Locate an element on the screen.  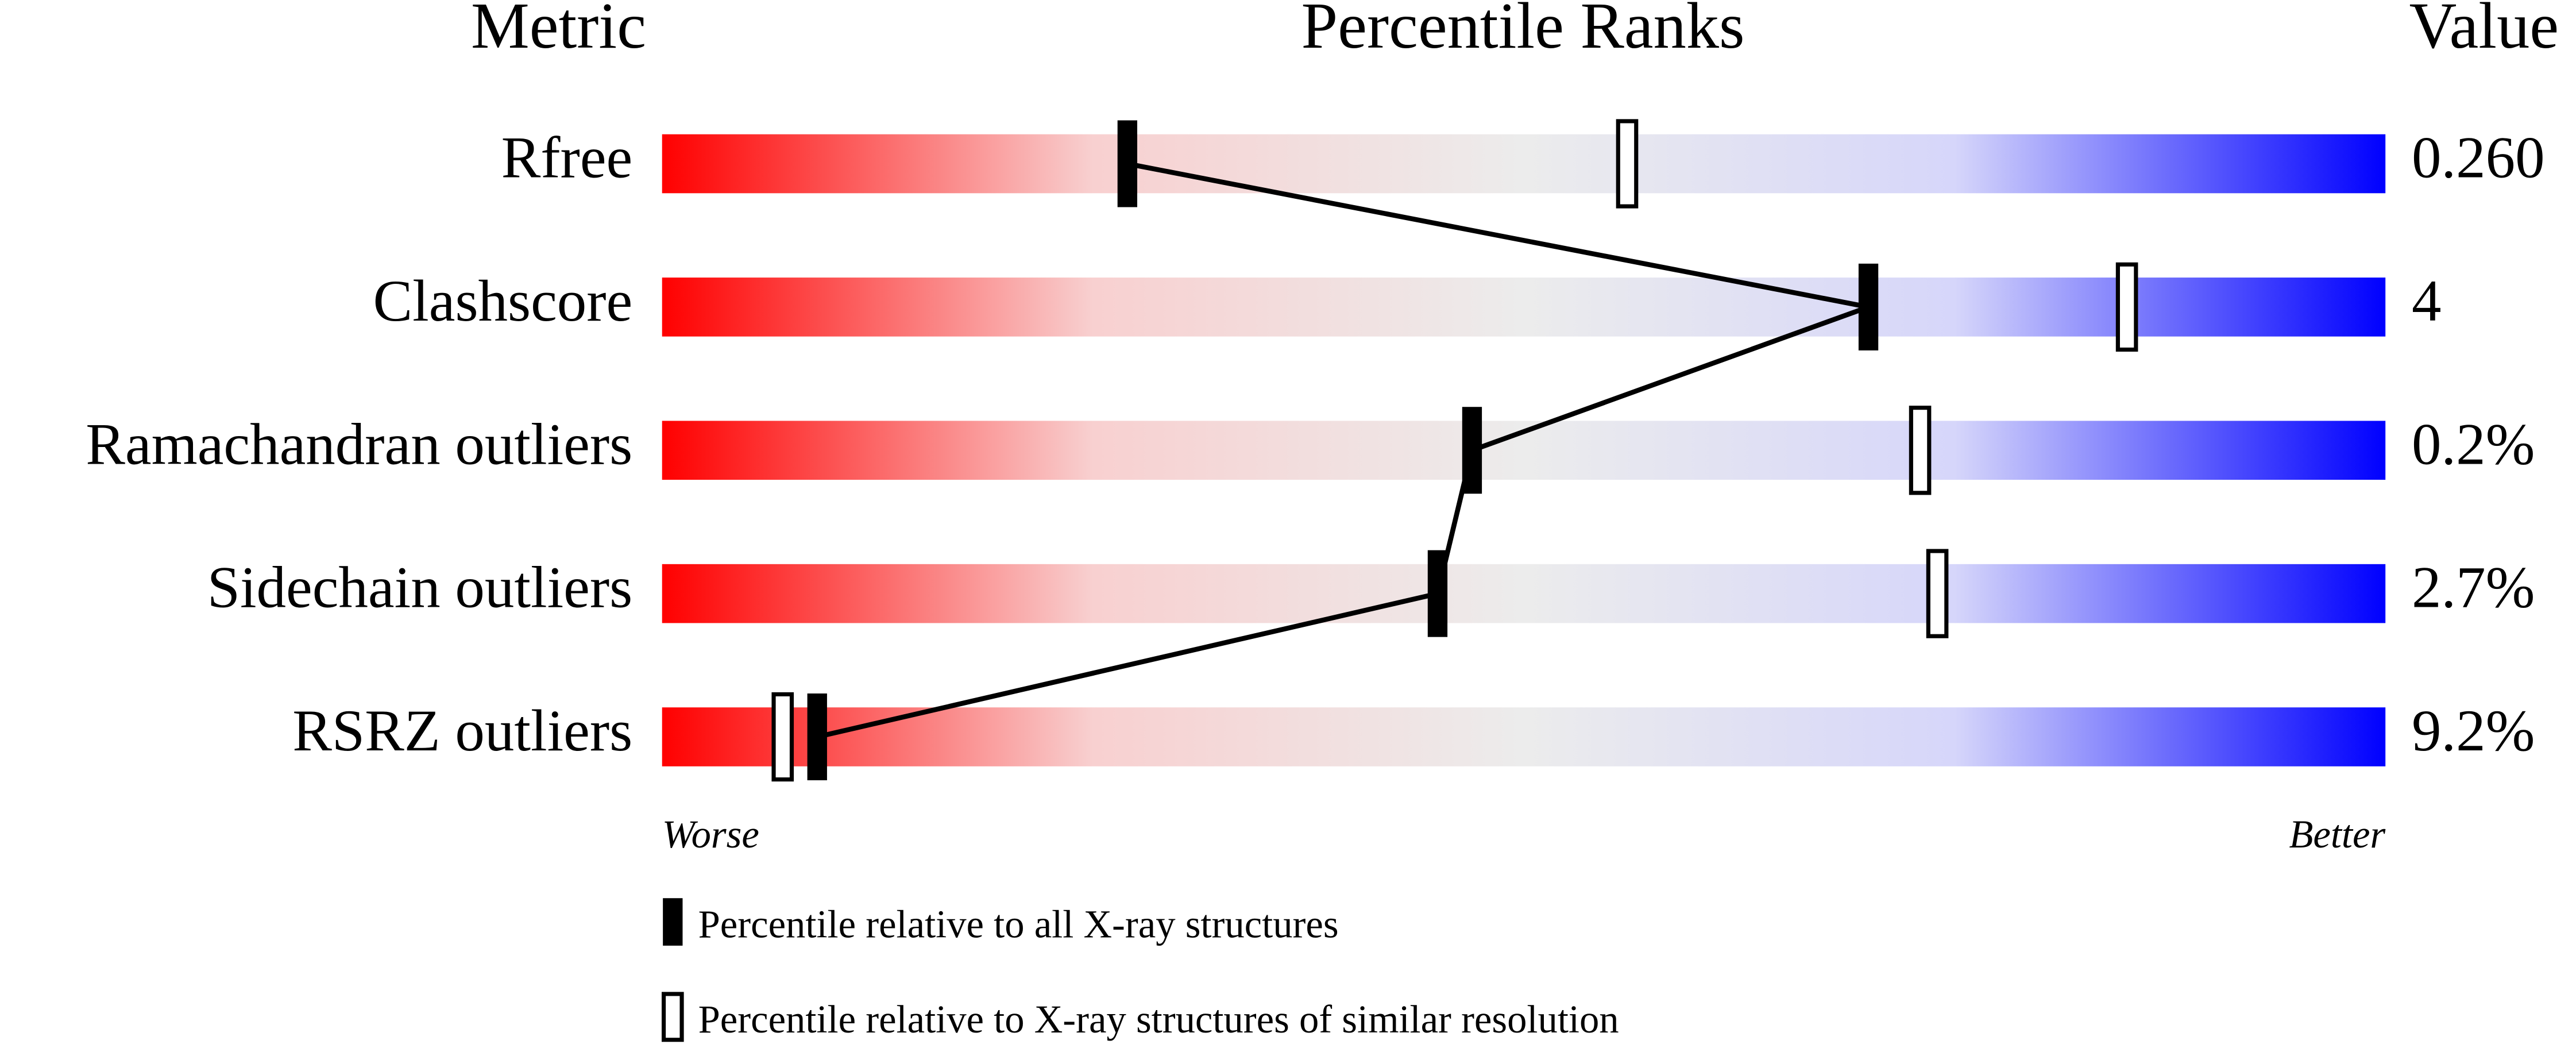
metric-header: Metric is located at coordinates (558, 31).